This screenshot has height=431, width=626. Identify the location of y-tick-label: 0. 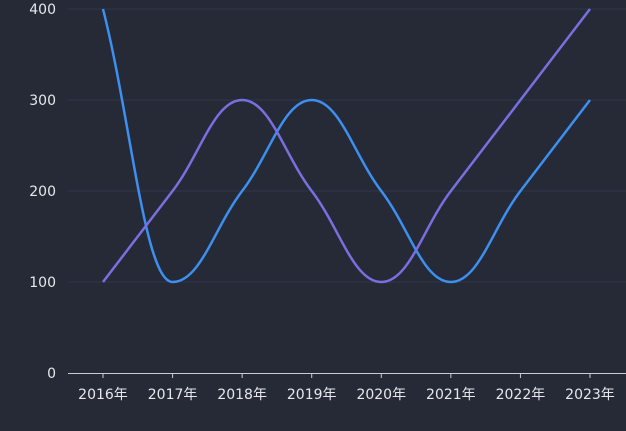
(51, 374).